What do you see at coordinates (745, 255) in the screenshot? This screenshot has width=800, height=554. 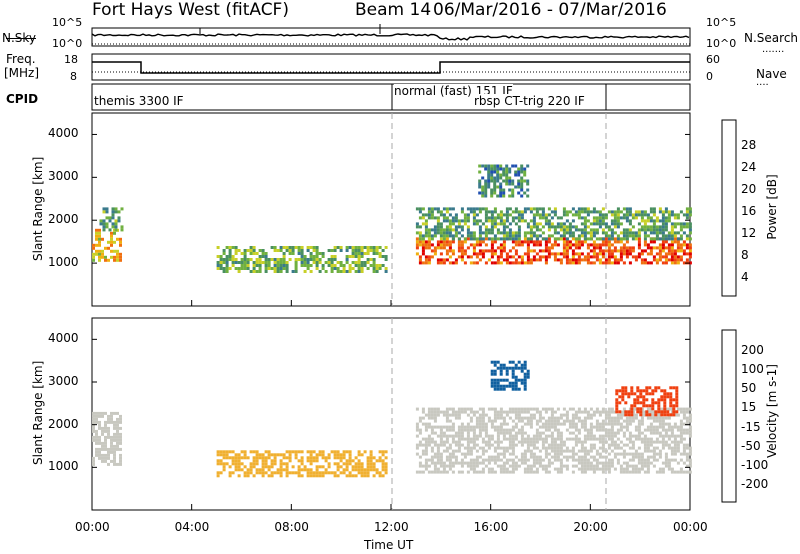 I see `power-colorbar-tick-5: 8` at bounding box center [745, 255].